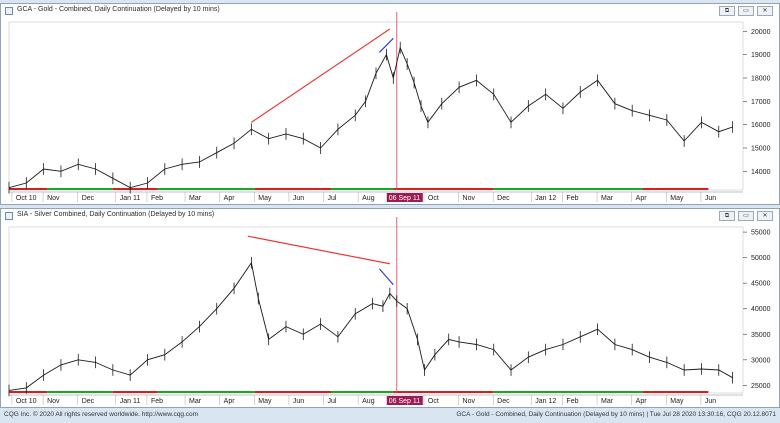  What do you see at coordinates (761, 335) in the screenshot?
I see `y-tick-label: 35000` at bounding box center [761, 335].